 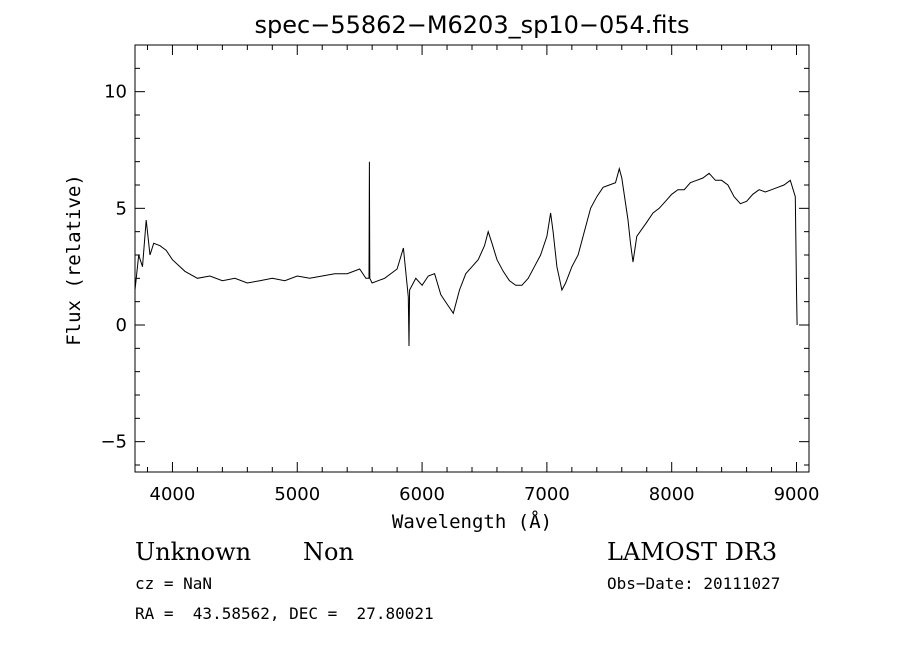 I want to click on x-tick-label: 4000, so click(x=173, y=494).